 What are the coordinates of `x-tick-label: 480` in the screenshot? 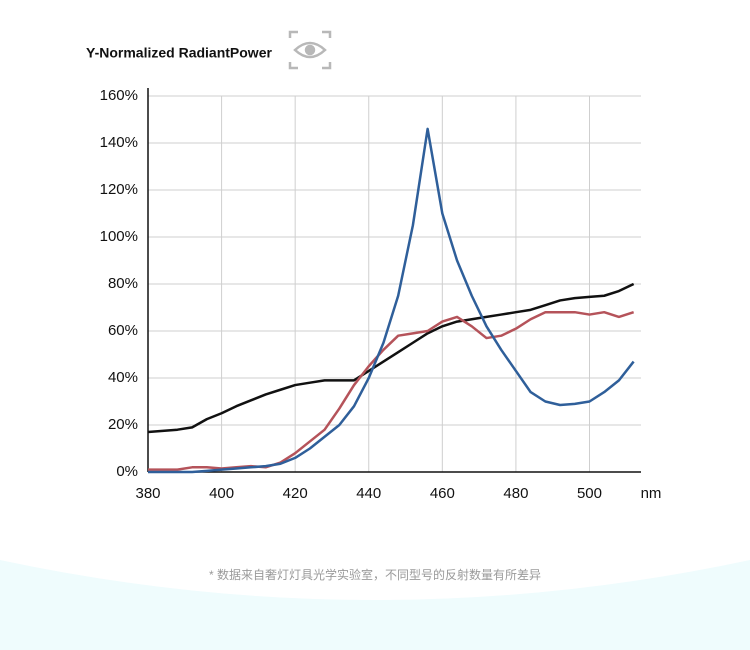 It's located at (515, 493).